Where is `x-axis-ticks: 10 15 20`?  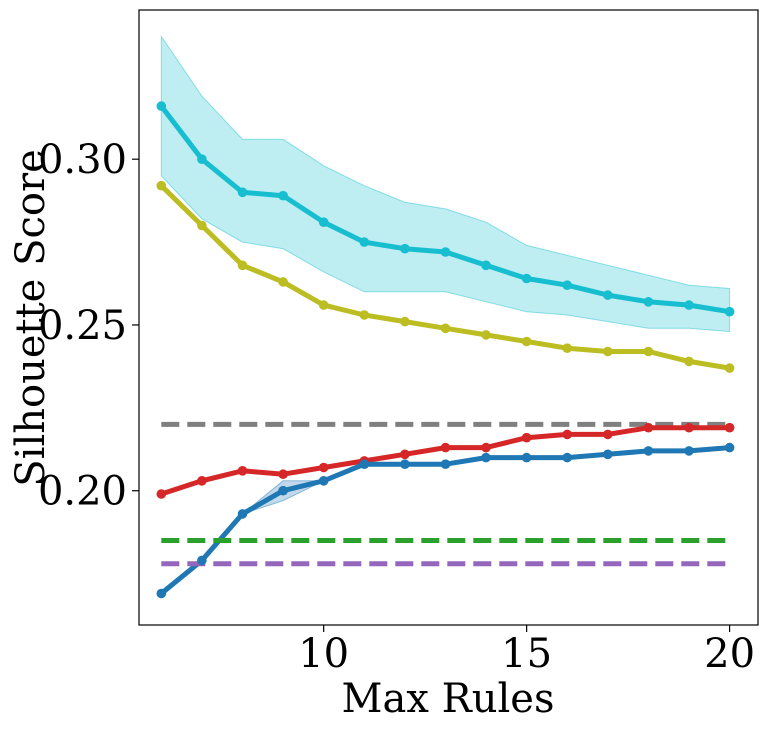 x-axis-ticks: 10 15 20 is located at coordinates (526, 651).